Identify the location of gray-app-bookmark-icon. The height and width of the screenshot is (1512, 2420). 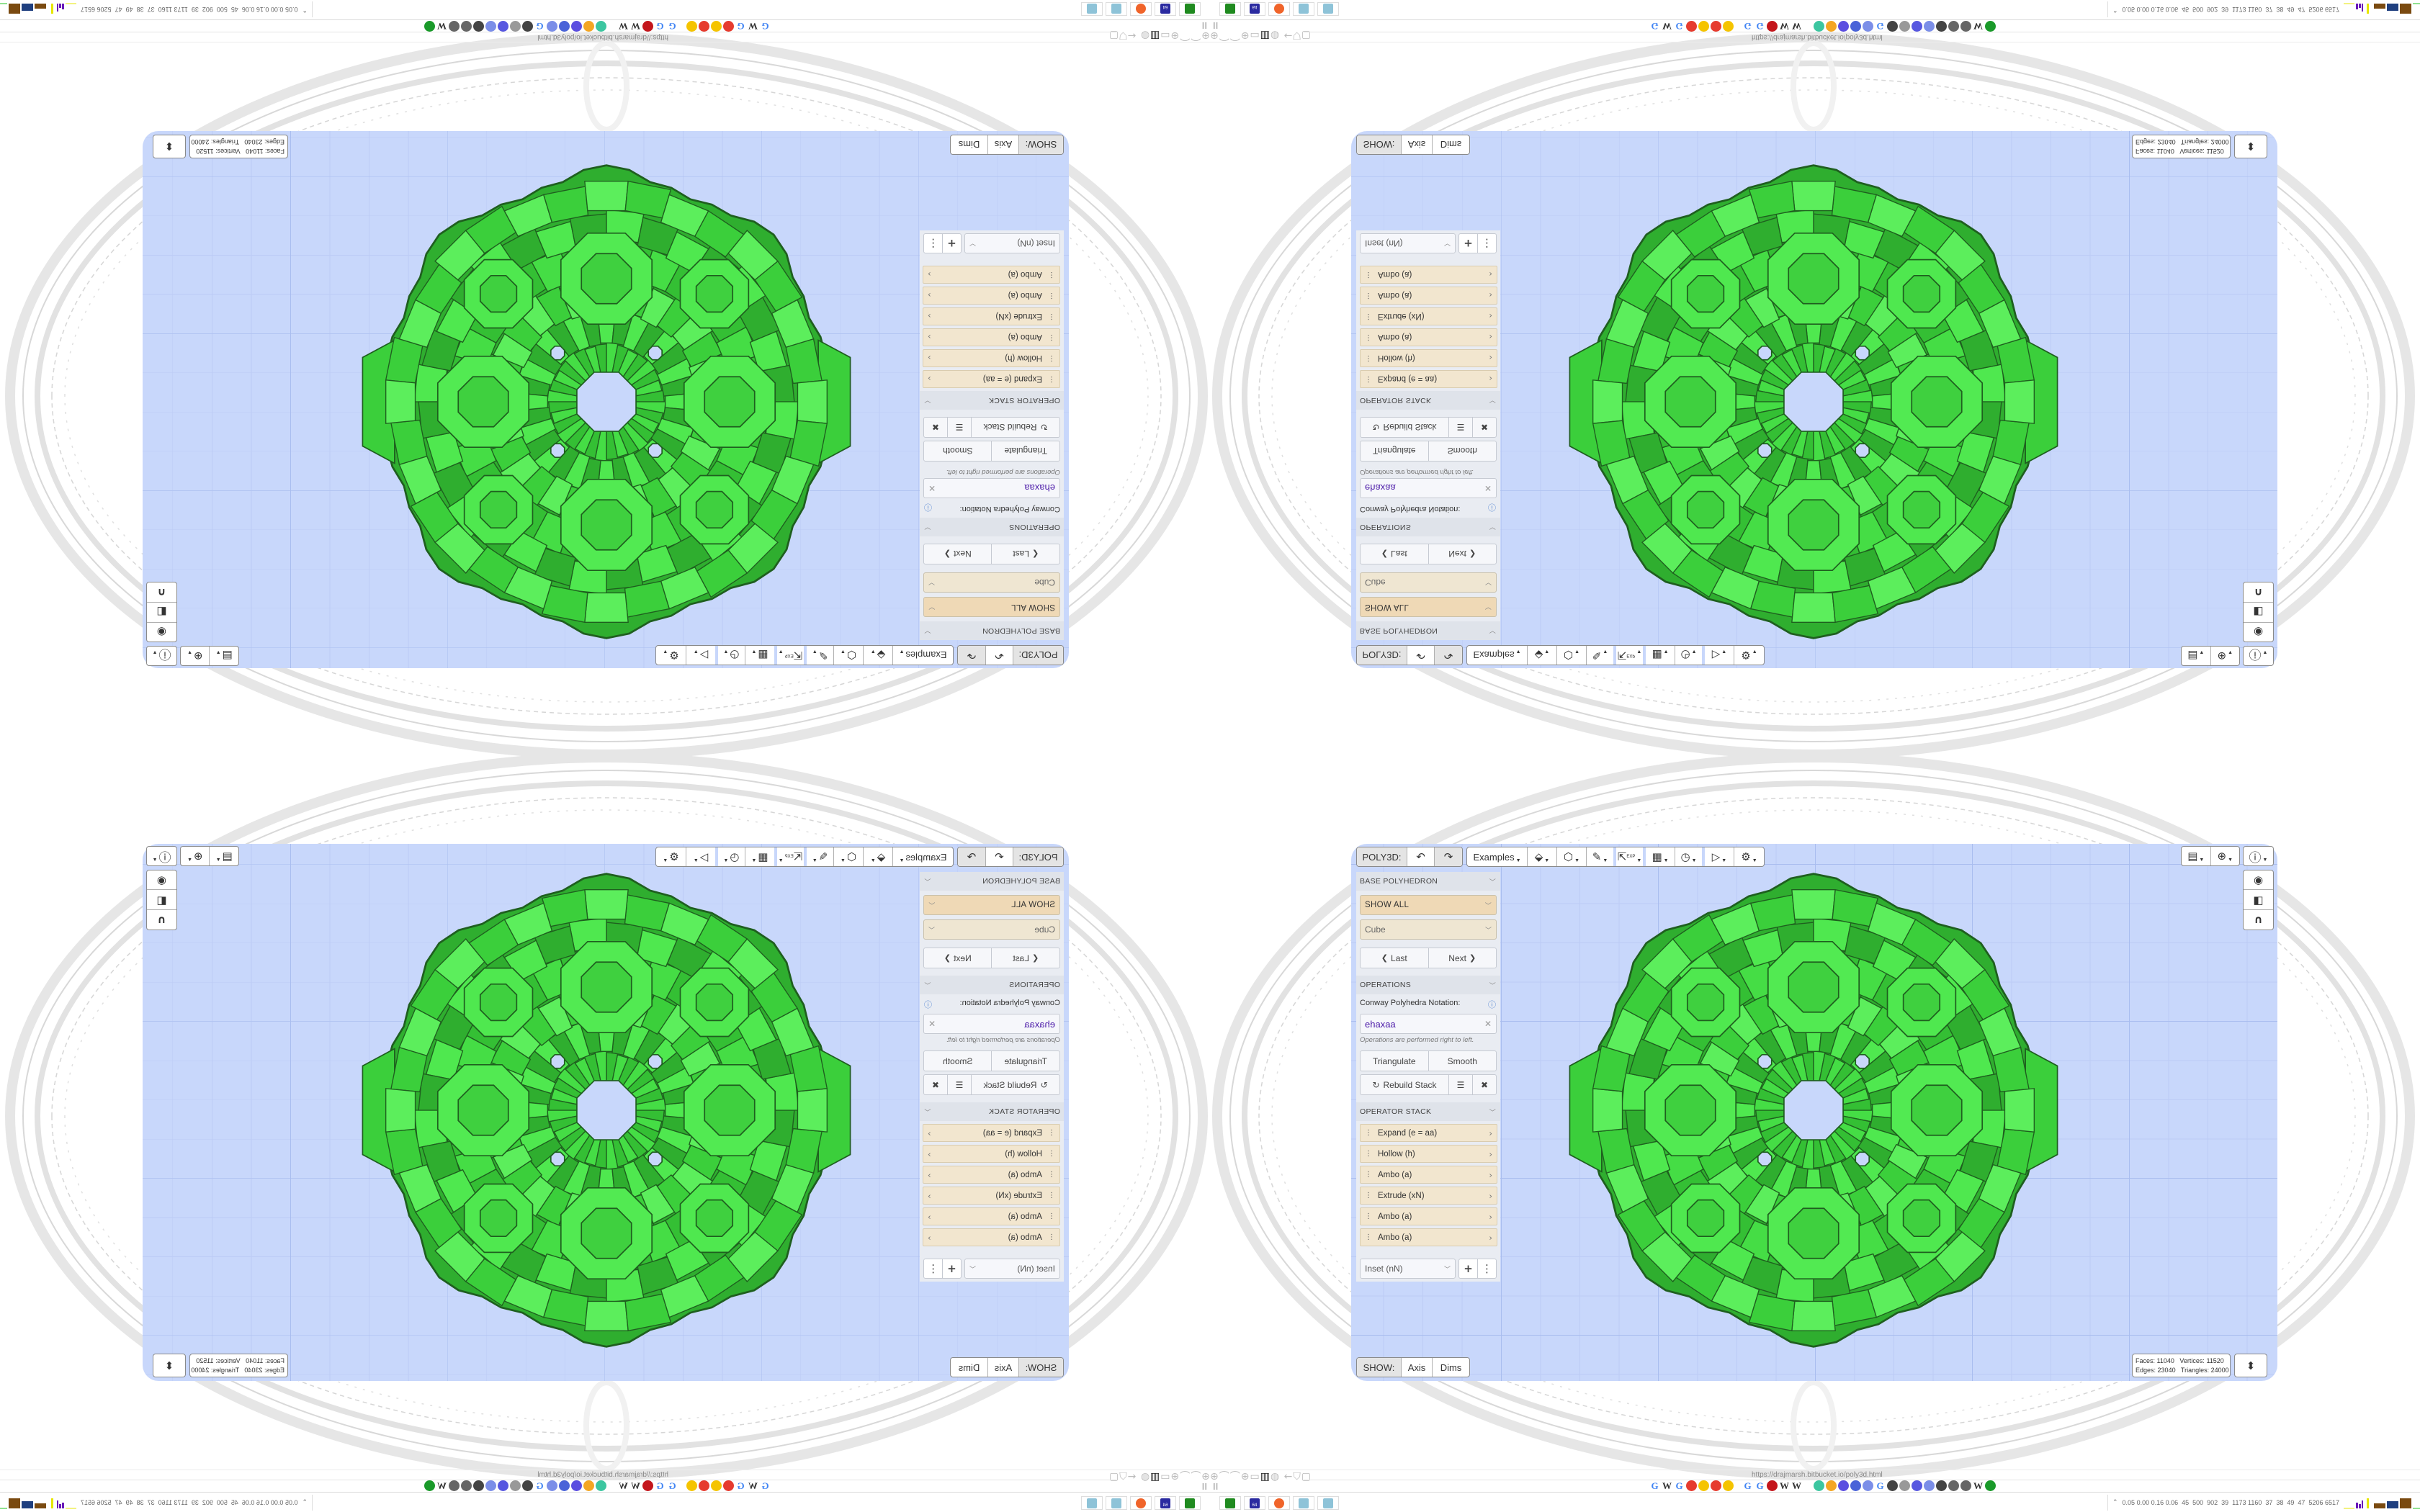
(1904, 26).